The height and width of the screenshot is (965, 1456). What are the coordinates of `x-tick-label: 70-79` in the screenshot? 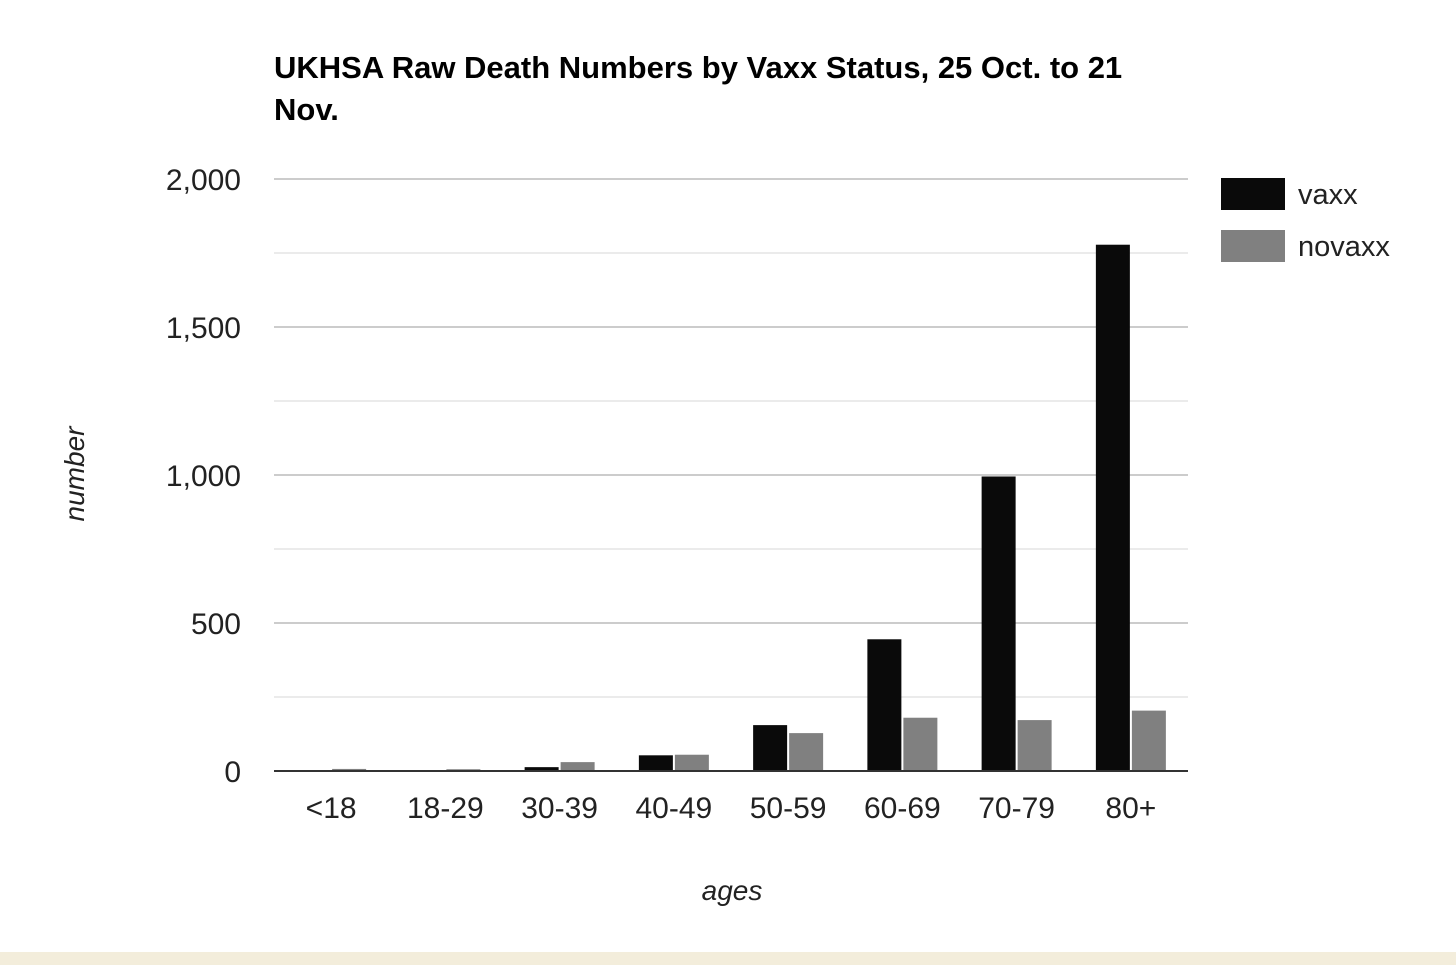 It's located at (1016, 808).